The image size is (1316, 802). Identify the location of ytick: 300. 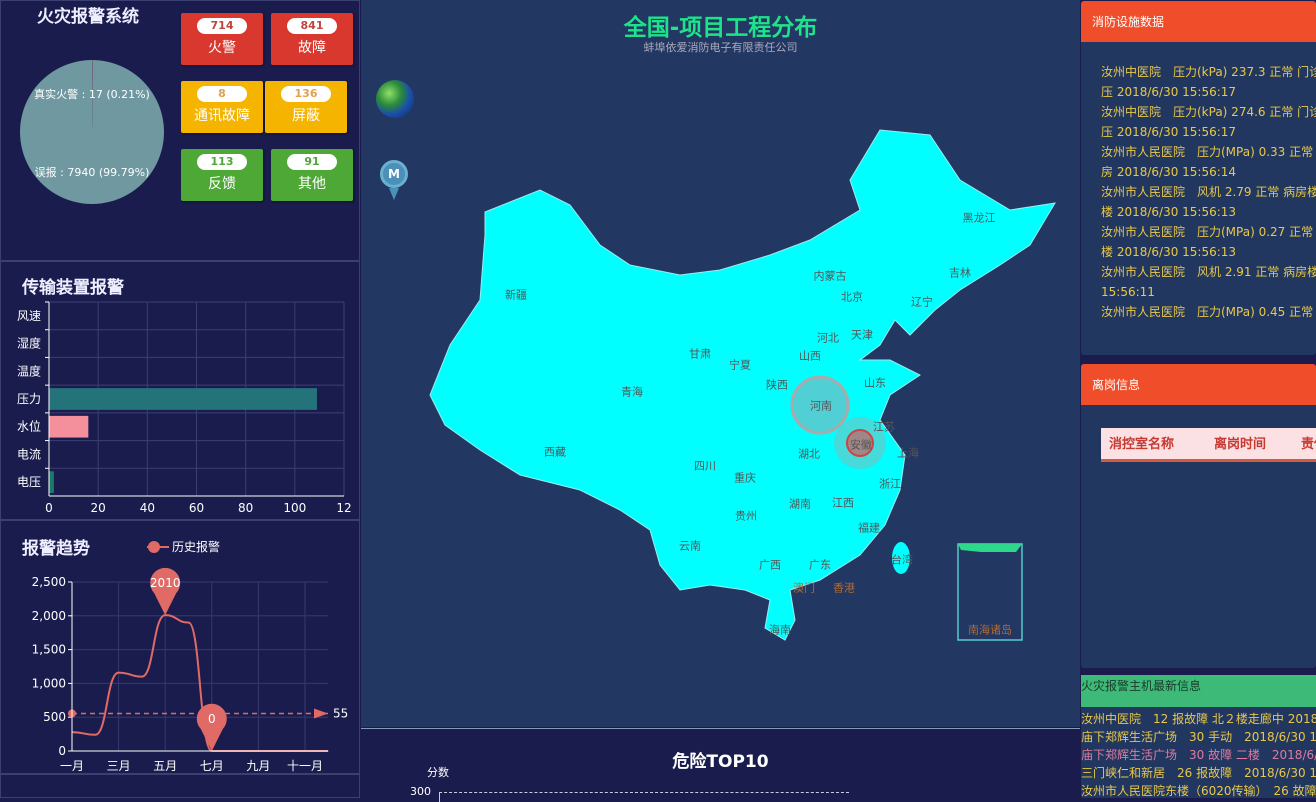
(420, 791).